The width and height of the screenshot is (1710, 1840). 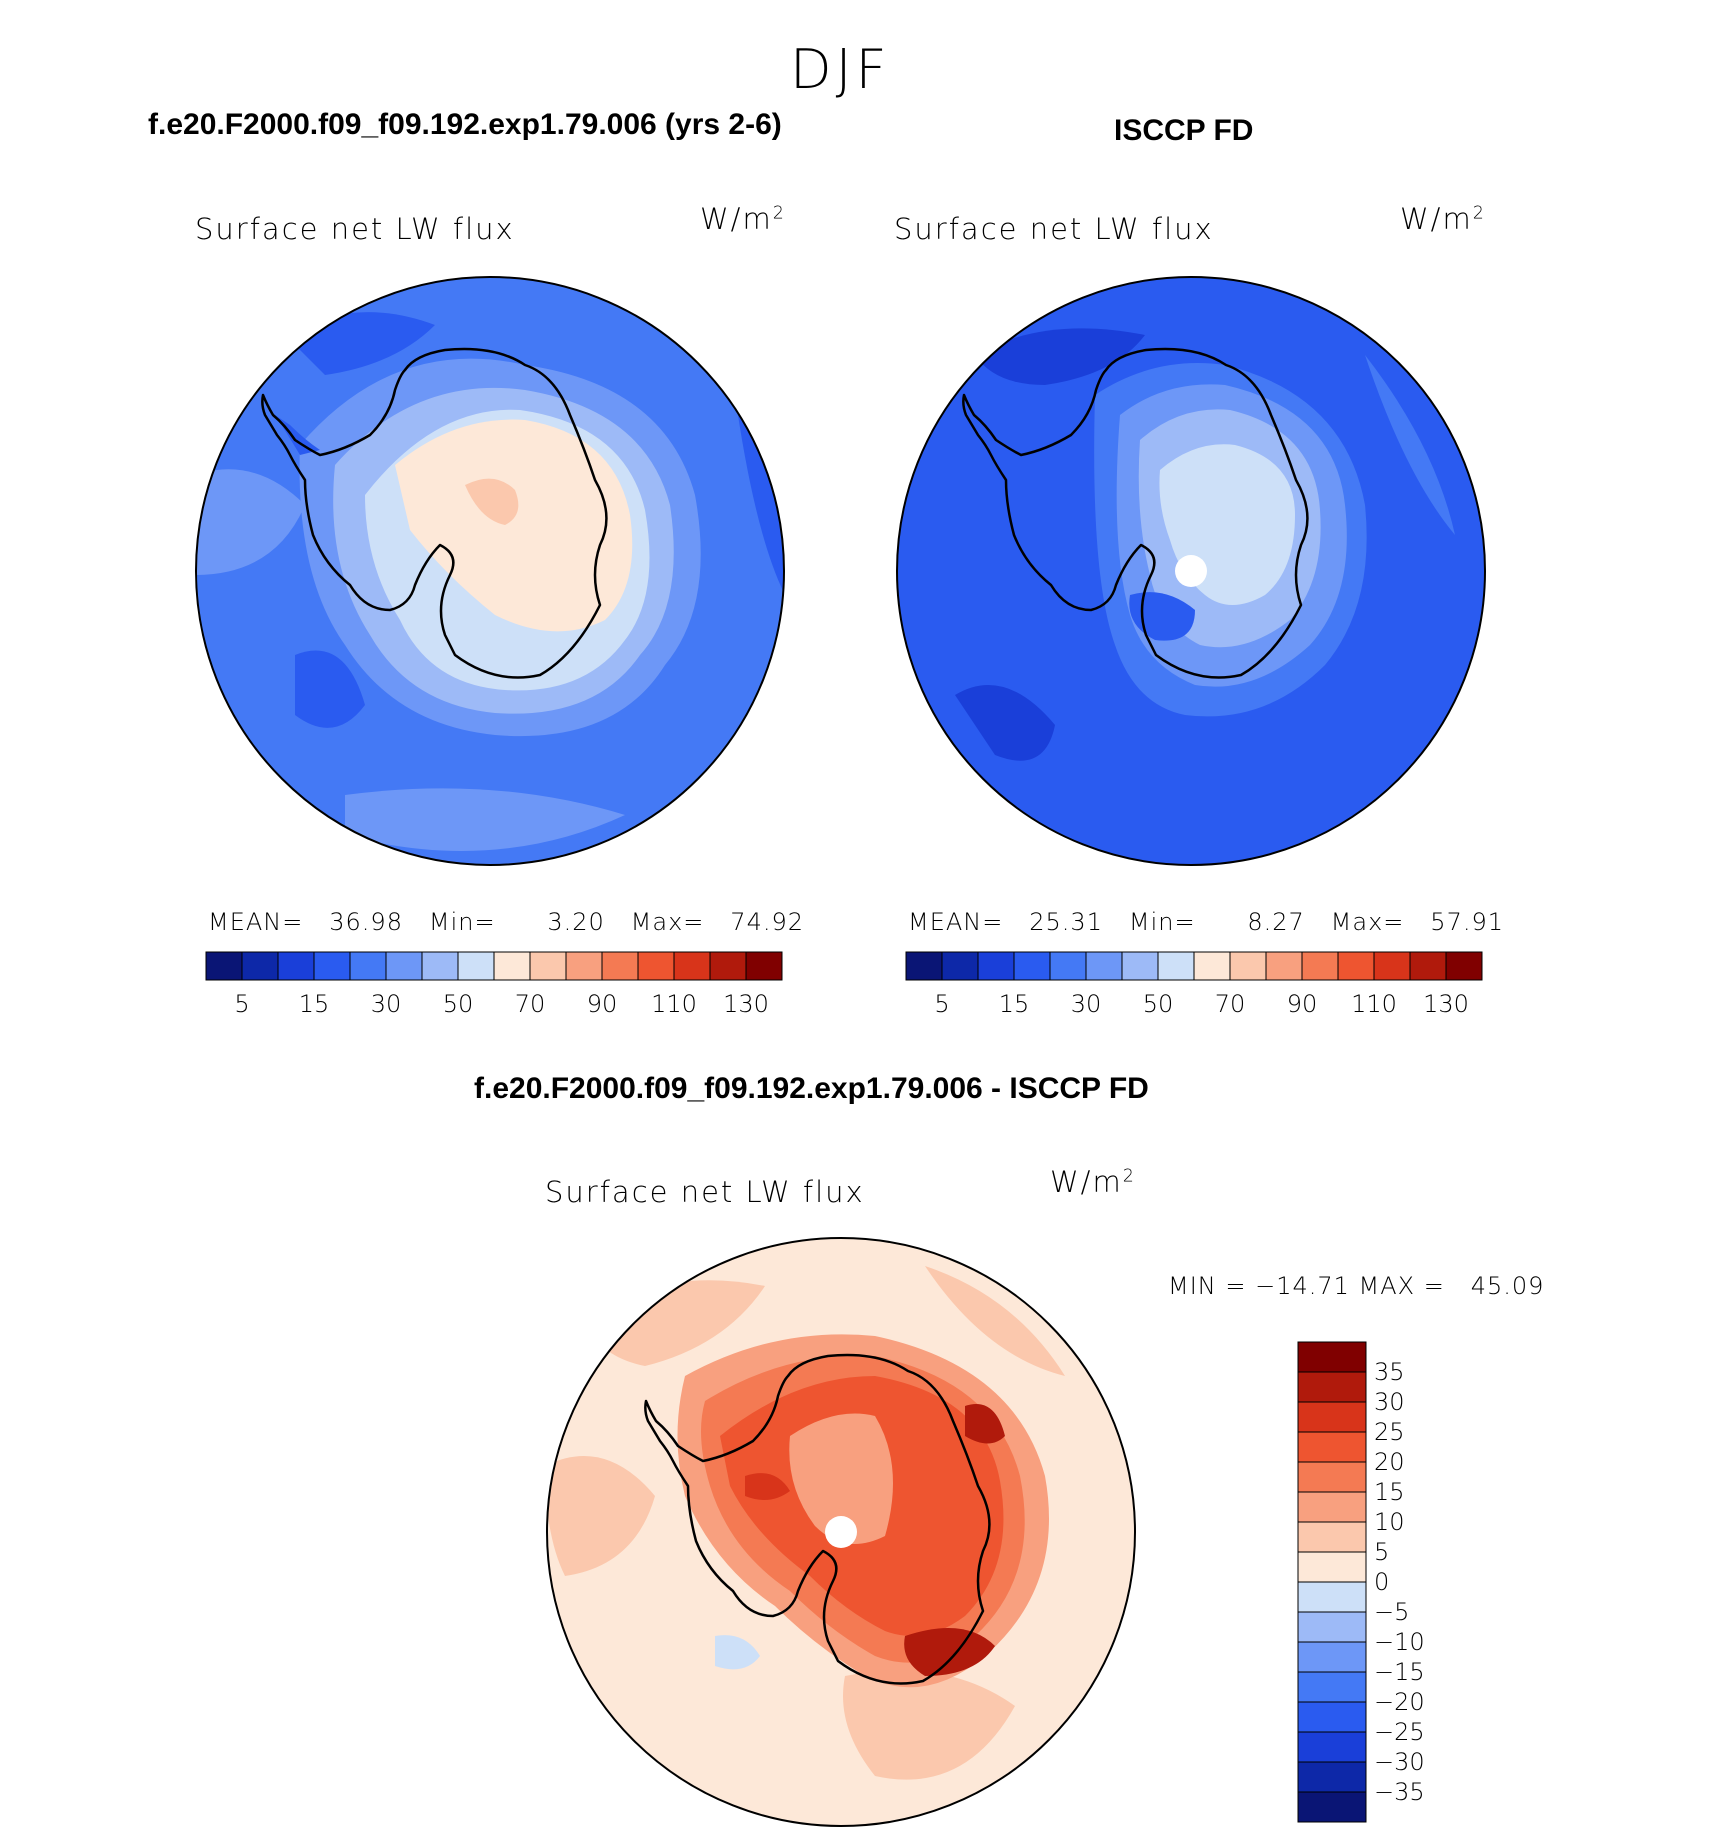 I want to click on panel-title-model: Surface net LW flux, so click(x=355, y=229).